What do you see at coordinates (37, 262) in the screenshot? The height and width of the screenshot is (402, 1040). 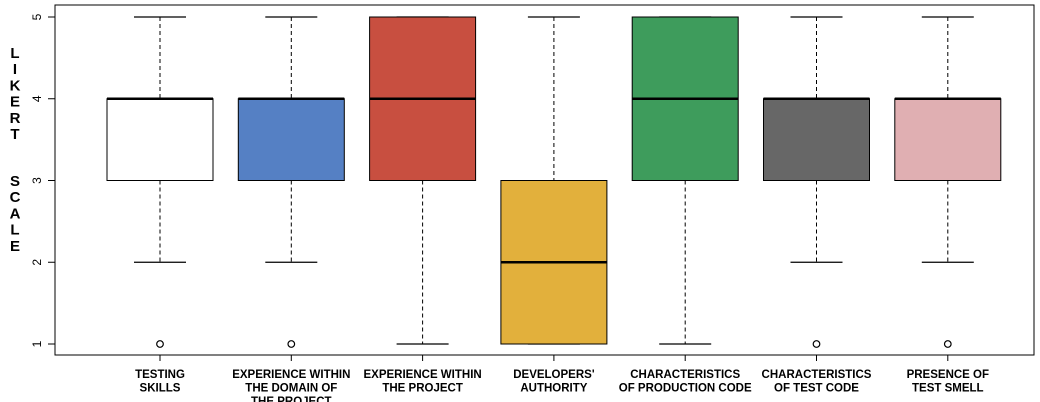 I see `y-tick-label: 2` at bounding box center [37, 262].